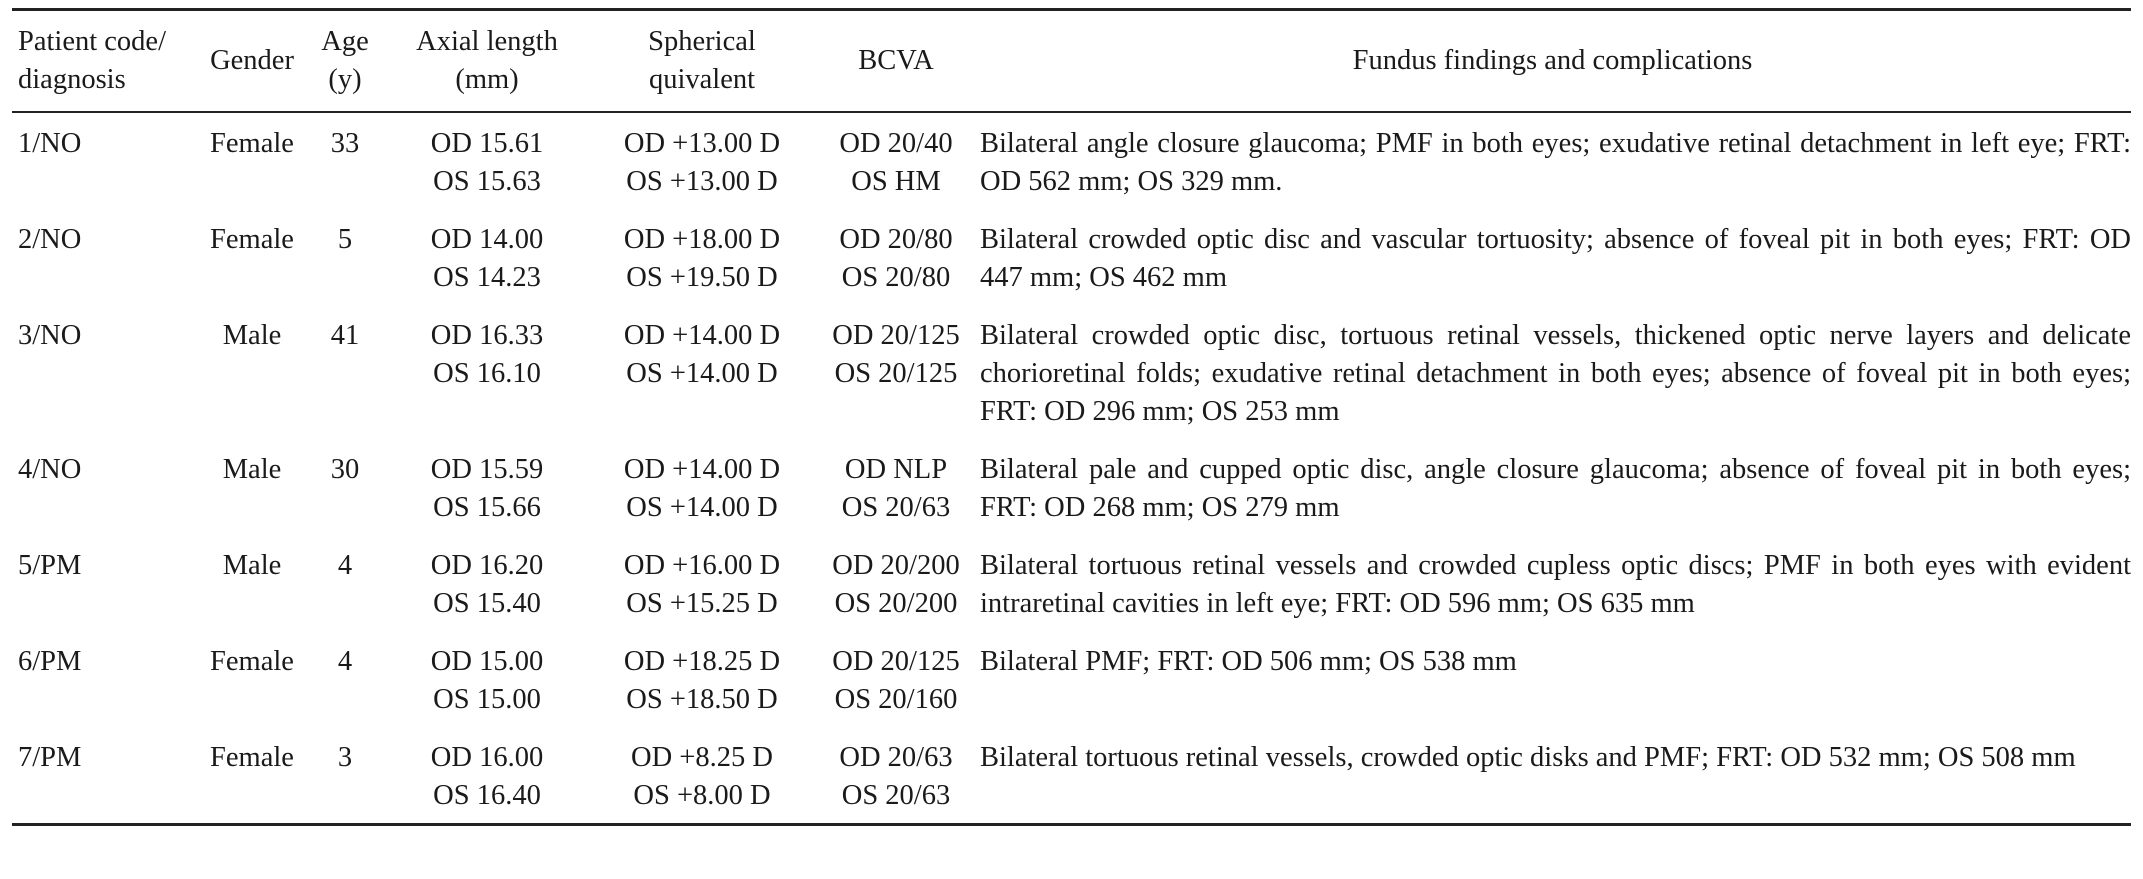  Describe the element at coordinates (896, 583) in the screenshot. I see `bcva-cell: OD 20/200 OS 20/200` at that location.